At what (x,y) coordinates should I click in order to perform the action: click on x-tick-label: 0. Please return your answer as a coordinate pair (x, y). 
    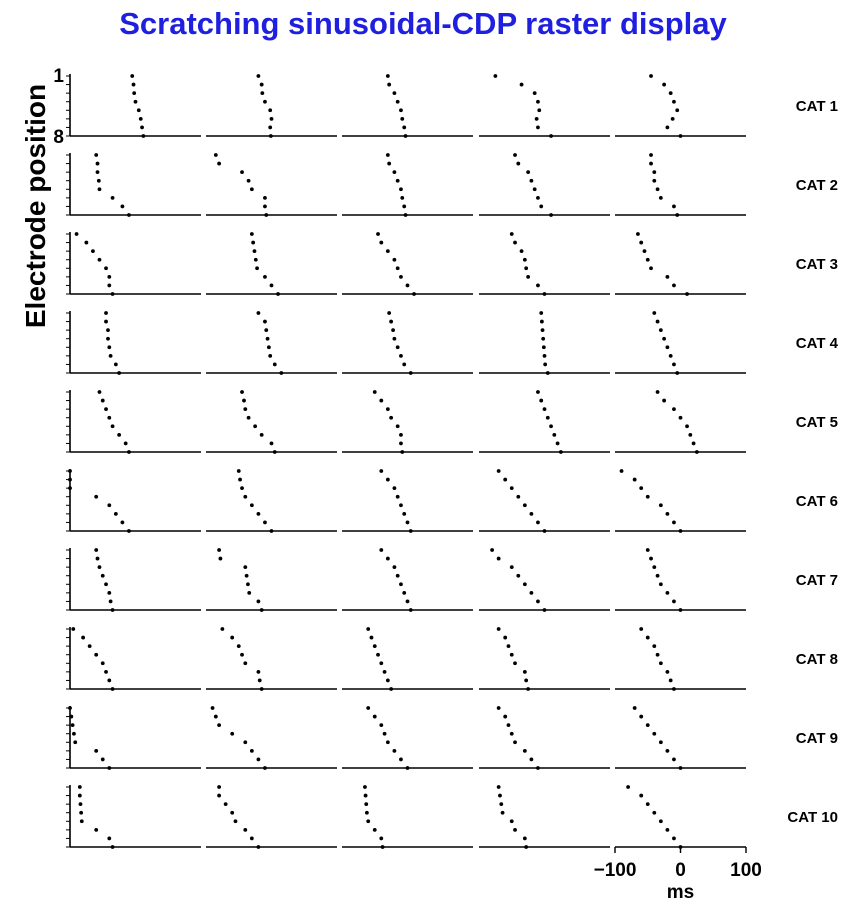
    Looking at the image, I should click on (680, 870).